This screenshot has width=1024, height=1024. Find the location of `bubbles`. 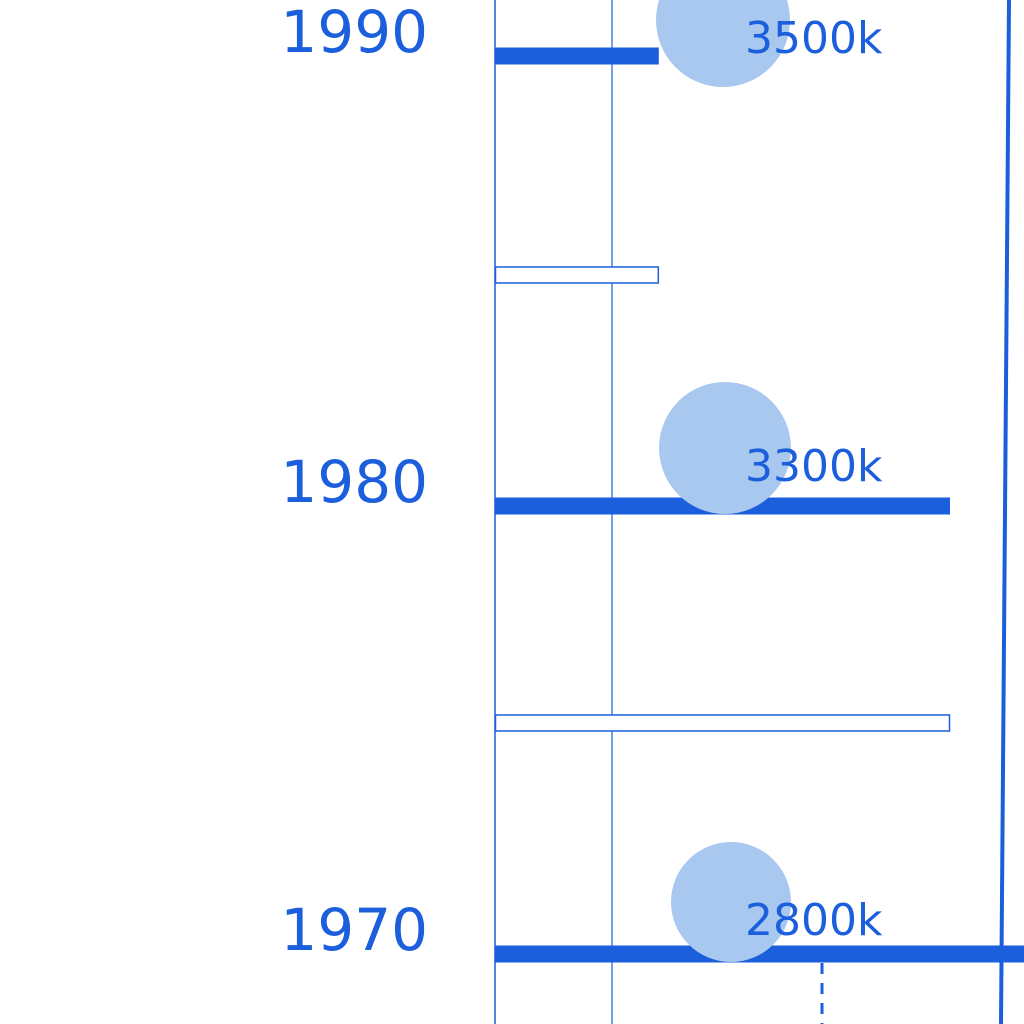

bubbles is located at coordinates (723, 481).